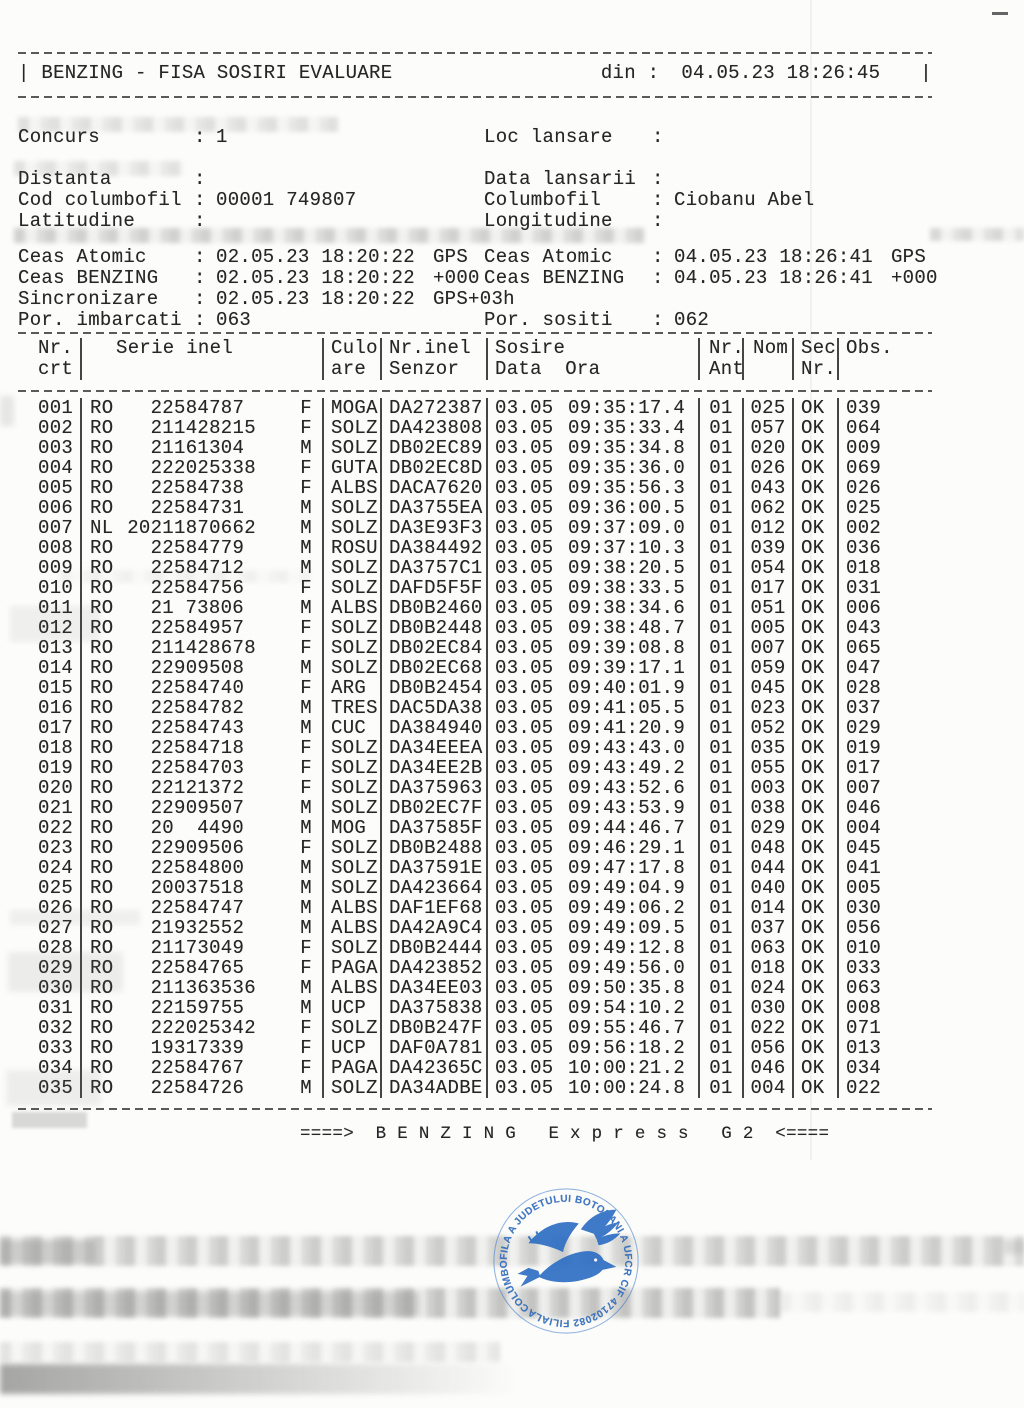 This screenshot has height=1408, width=1024. Describe the element at coordinates (592, 608) in the screenshot. I see `cell-sosire: 03.05 09:38:34.6` at that location.